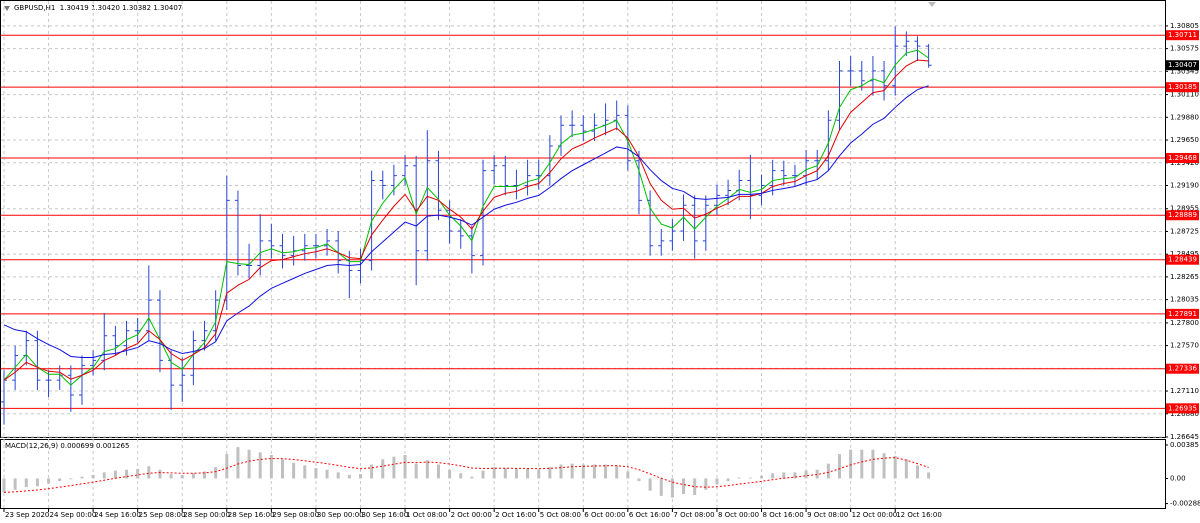 Image resolution: width=1200 pixels, height=523 pixels. What do you see at coordinates (1184, 391) in the screenshot?
I see `y-tick-label: 1.27110` at bounding box center [1184, 391].